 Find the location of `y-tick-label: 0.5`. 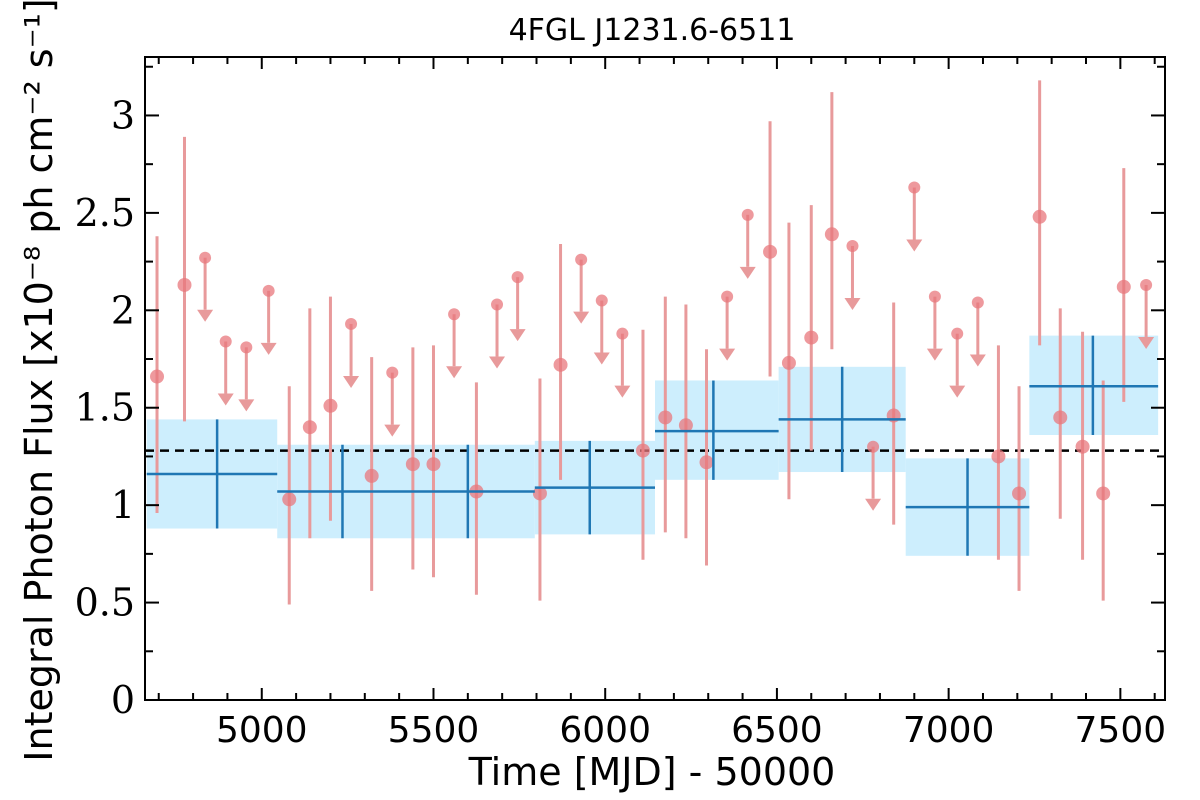

y-tick-label: 0.5 is located at coordinates (105, 603).